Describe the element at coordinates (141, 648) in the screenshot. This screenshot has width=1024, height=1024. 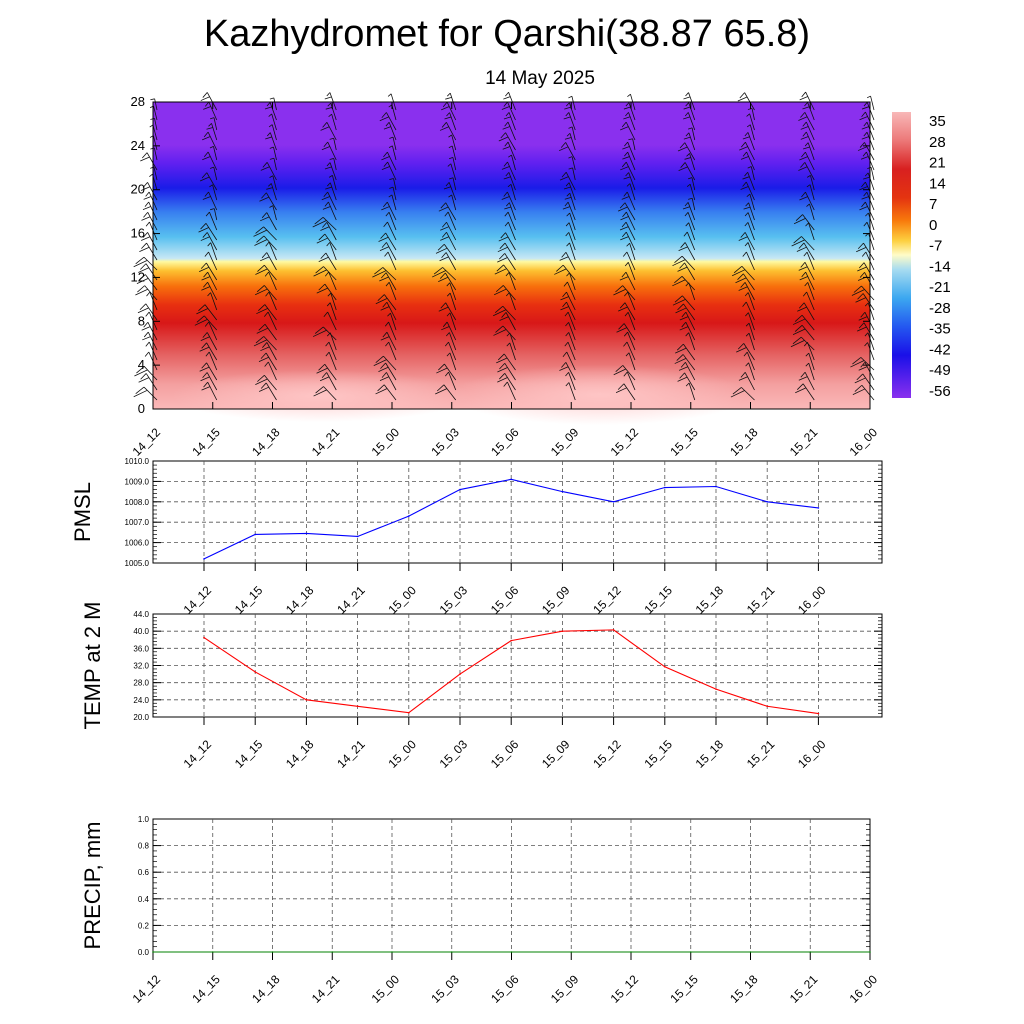
I see `y-tick-label: 36.0` at that location.